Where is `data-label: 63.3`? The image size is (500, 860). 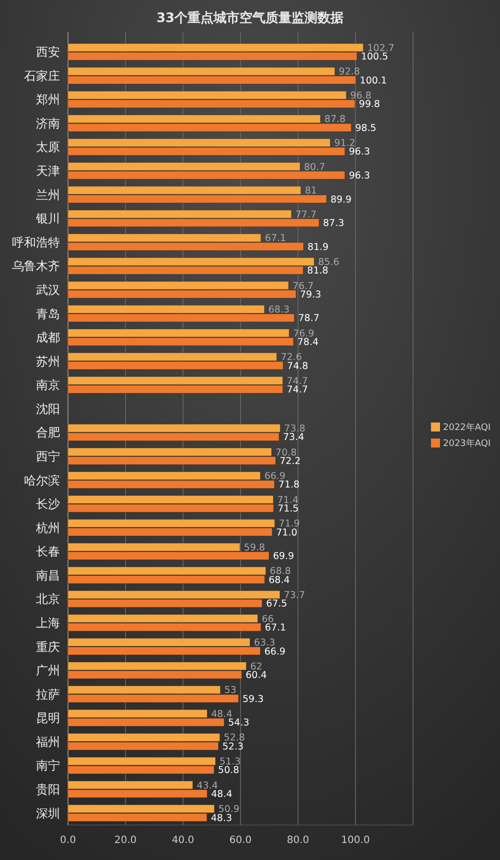
data-label: 63.3 is located at coordinates (265, 643).